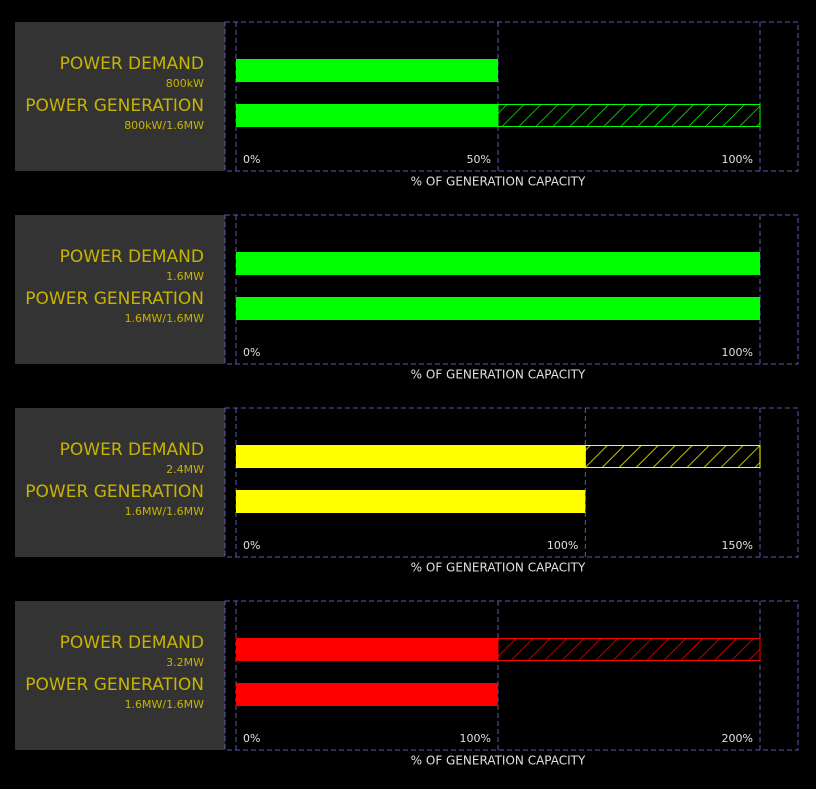 Image resolution: width=816 pixels, height=789 pixels. What do you see at coordinates (164, 125) in the screenshot?
I see `category-sublabel: 800kW/1.6MW` at bounding box center [164, 125].